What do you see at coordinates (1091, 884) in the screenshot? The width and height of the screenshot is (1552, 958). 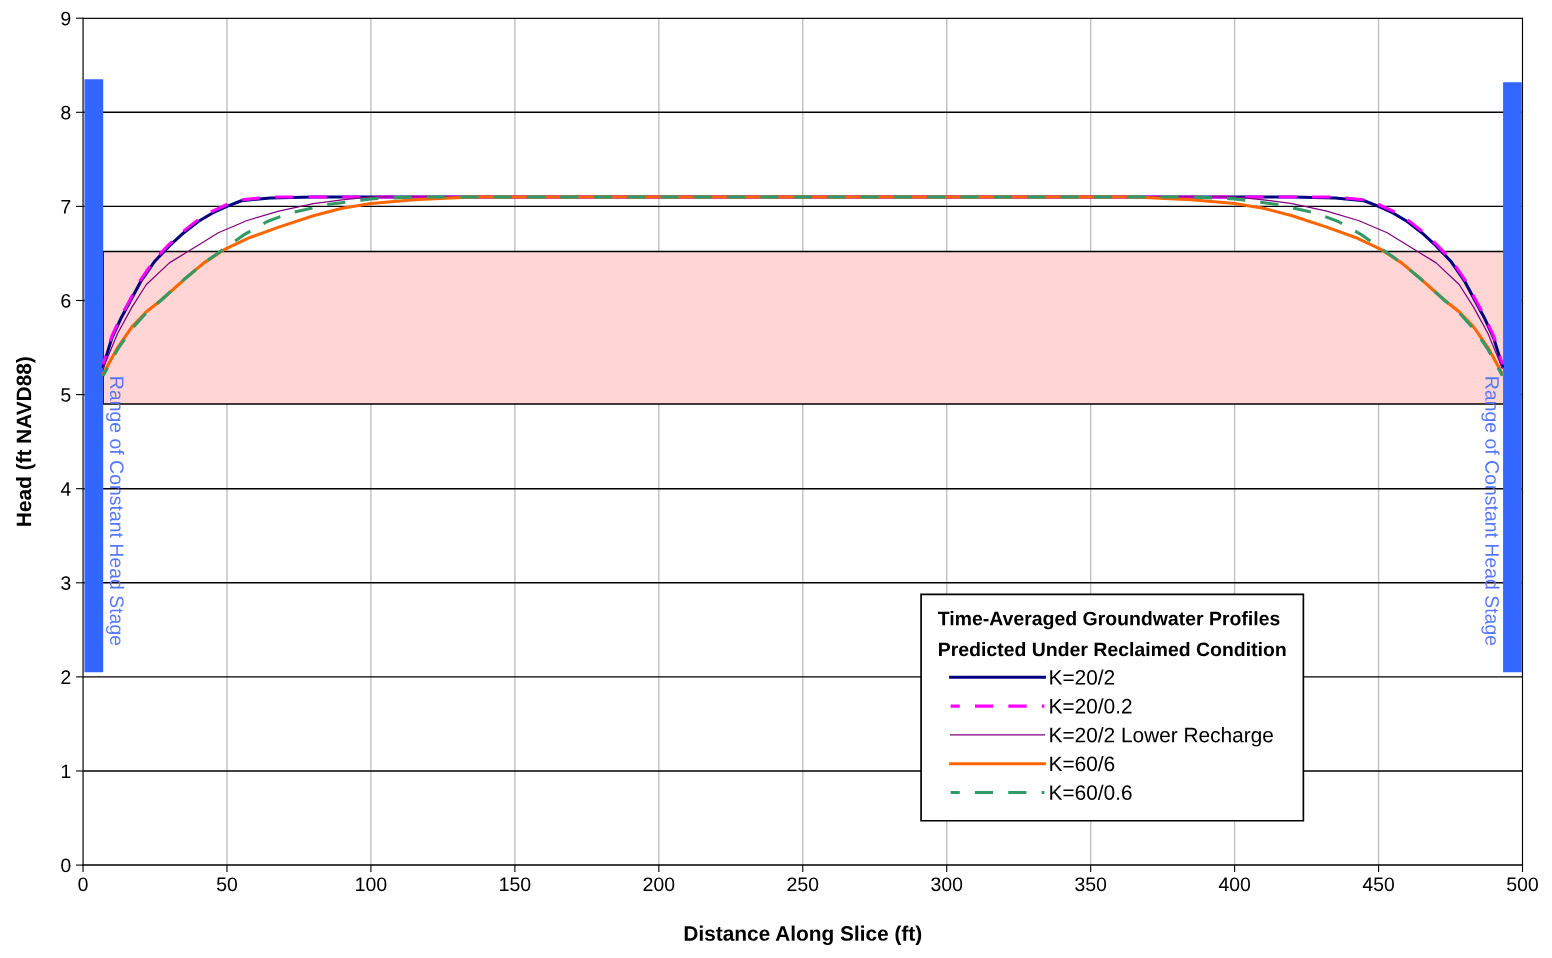 I see `x-tick-label: 350` at bounding box center [1091, 884].